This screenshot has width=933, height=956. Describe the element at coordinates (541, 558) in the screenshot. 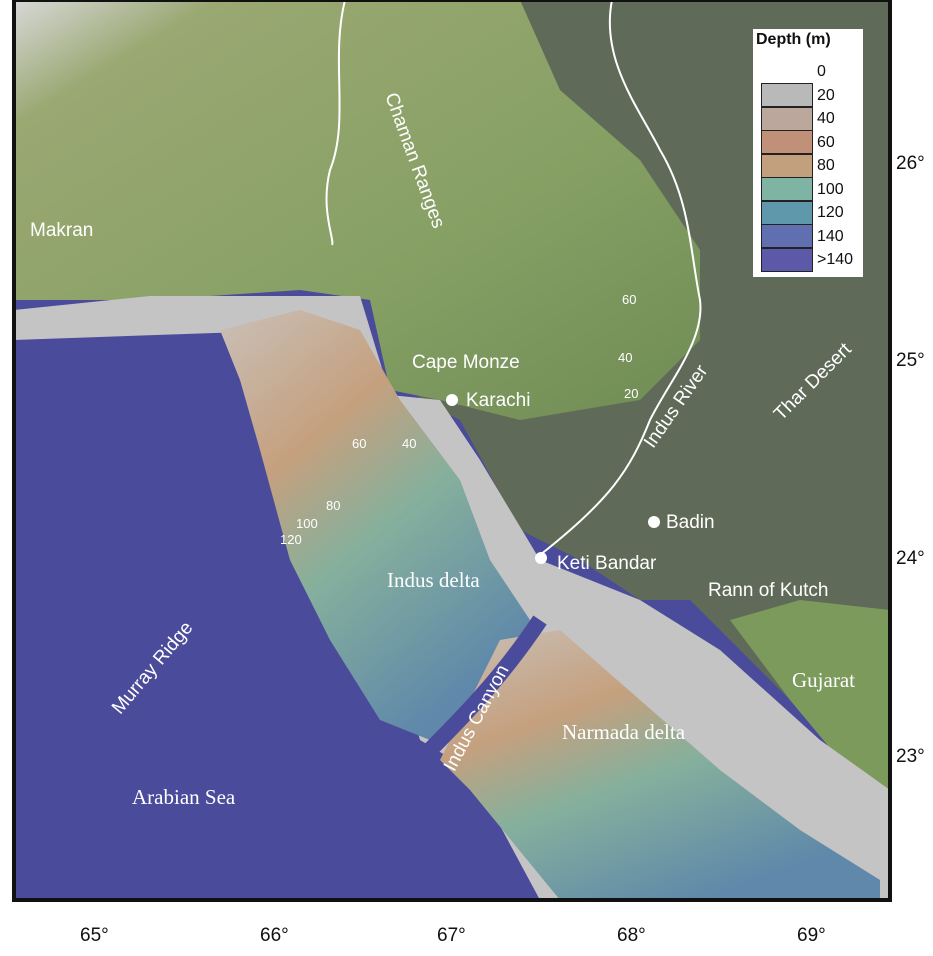

I see `keti-bandar-marker` at that location.